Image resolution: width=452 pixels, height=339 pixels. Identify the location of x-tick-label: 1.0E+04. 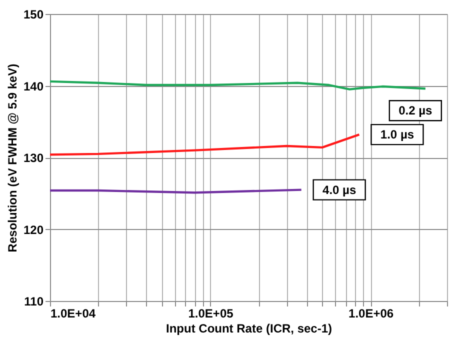
(73, 313).